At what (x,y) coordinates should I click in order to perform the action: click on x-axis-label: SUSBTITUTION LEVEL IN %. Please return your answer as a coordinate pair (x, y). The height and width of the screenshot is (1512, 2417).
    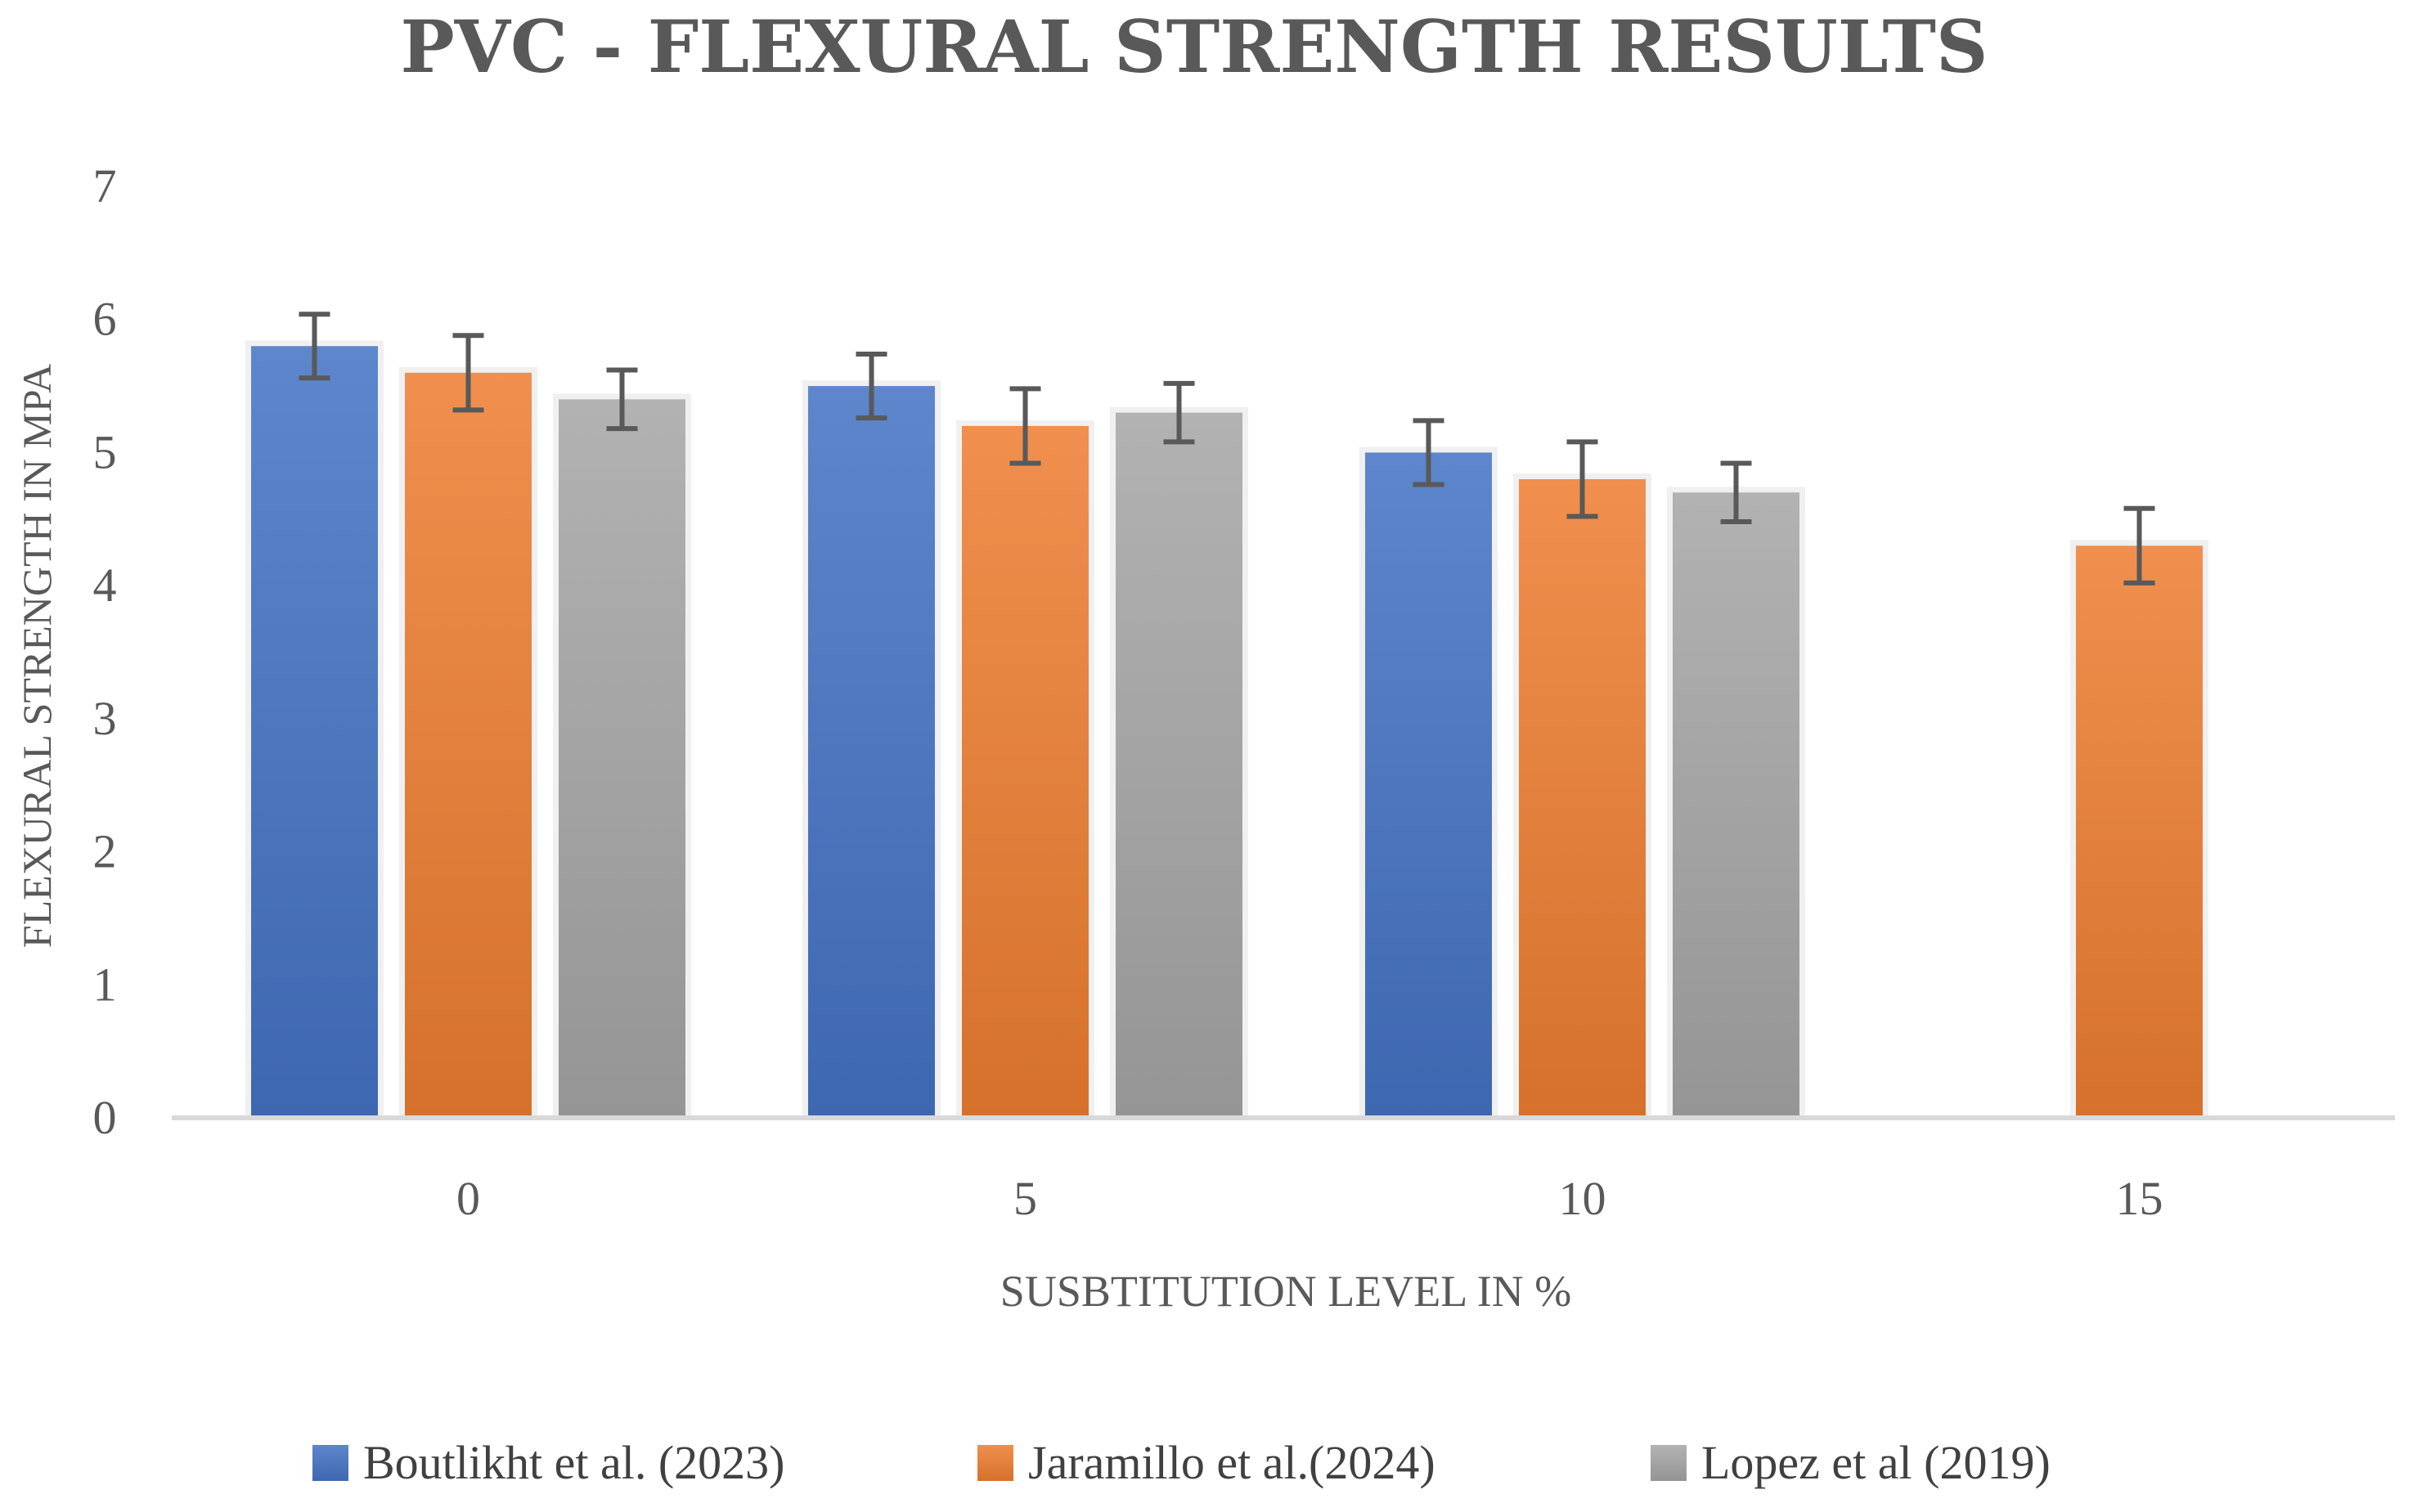
    Looking at the image, I should click on (1285, 1292).